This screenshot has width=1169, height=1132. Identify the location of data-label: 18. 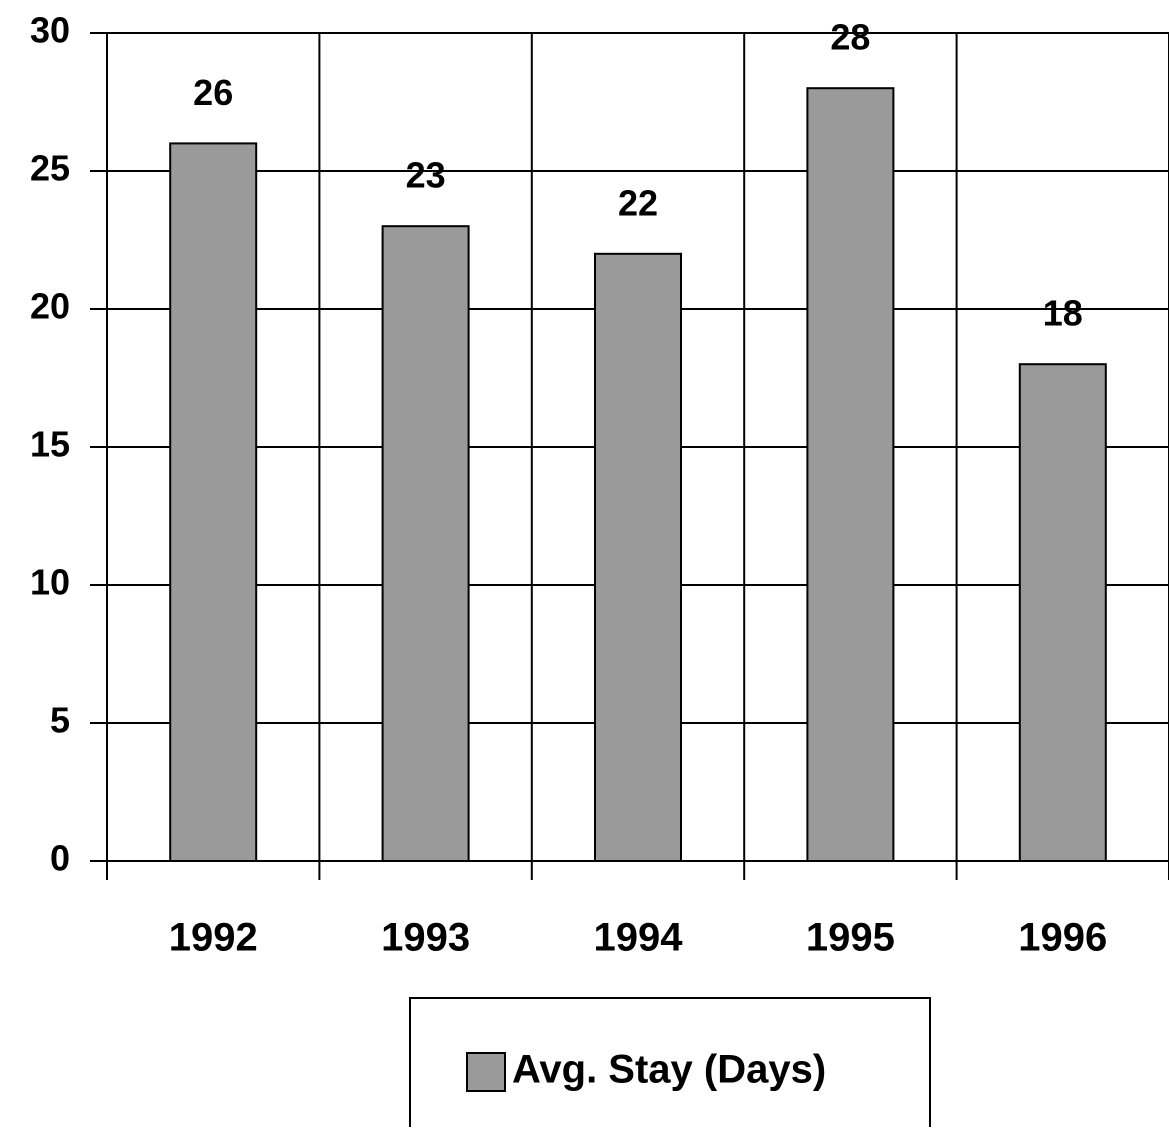
(1063, 313).